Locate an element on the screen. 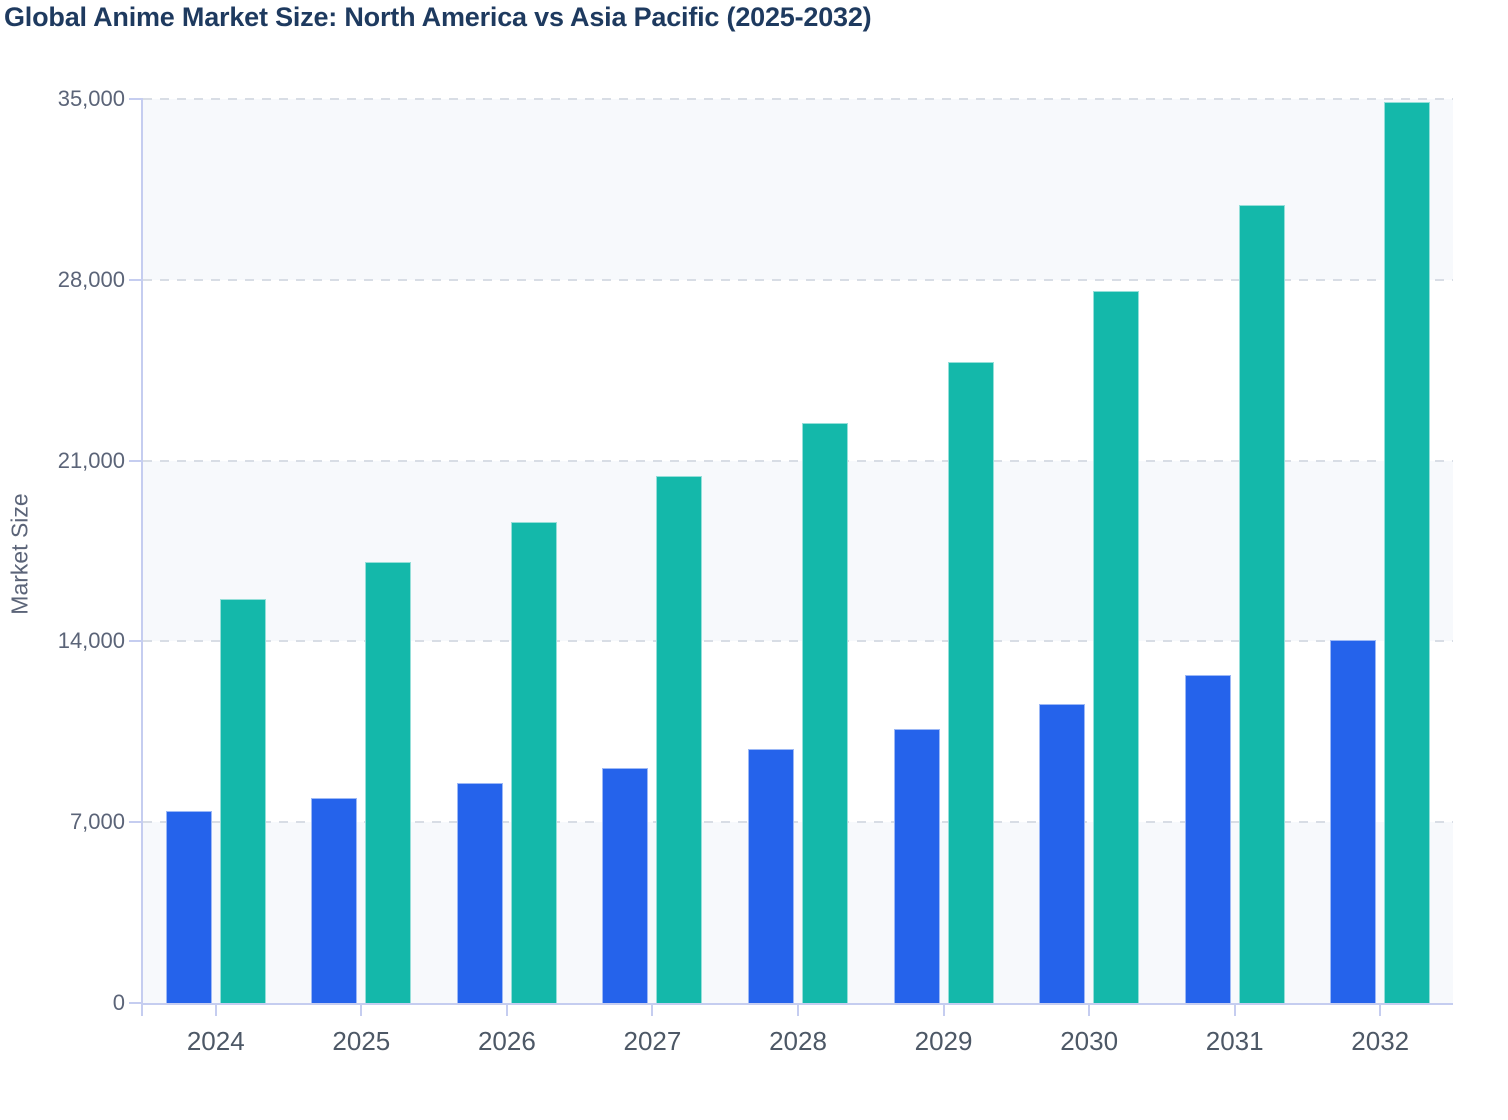 This screenshot has height=1120, width=1508. y-axis-line is located at coordinates (142, 551).